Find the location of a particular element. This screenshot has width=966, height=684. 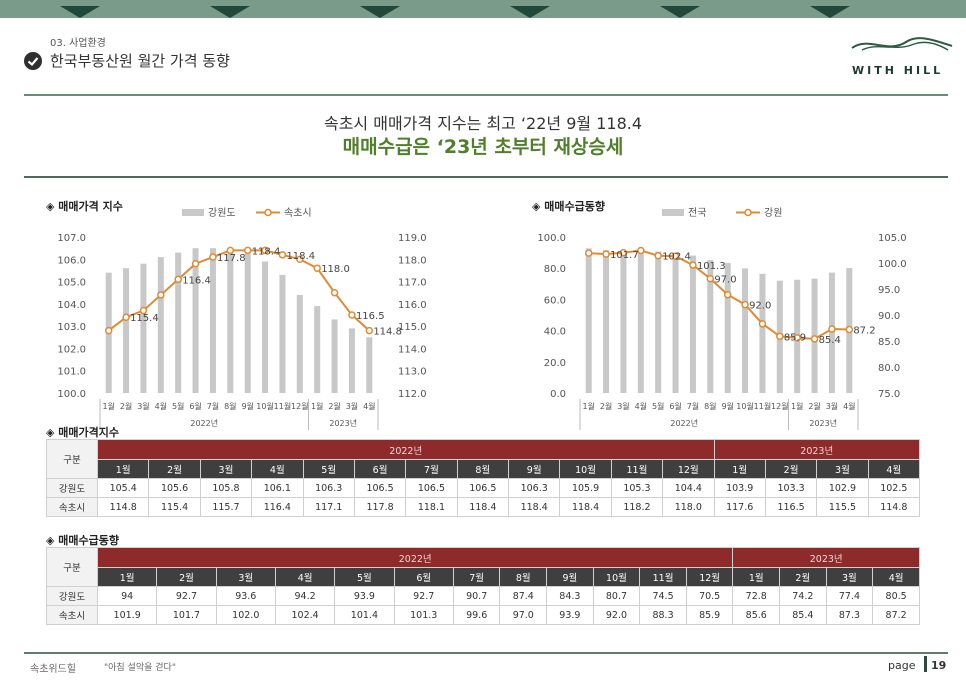

legend-label-강원도: 강원도 is located at coordinates (222, 213).